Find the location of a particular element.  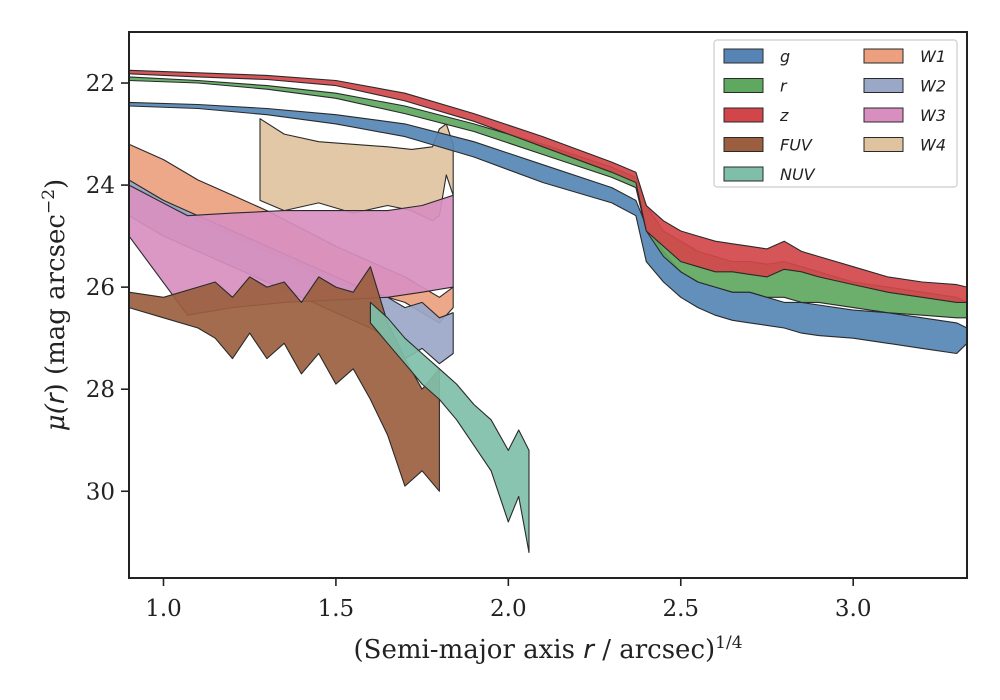

band-NUV is located at coordinates (449, 427).